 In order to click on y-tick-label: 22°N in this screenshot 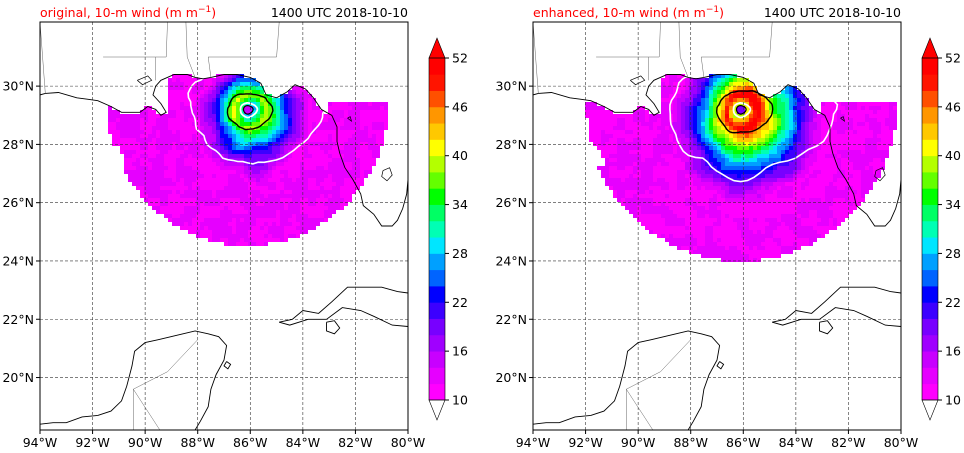, I will do `click(511, 319)`.